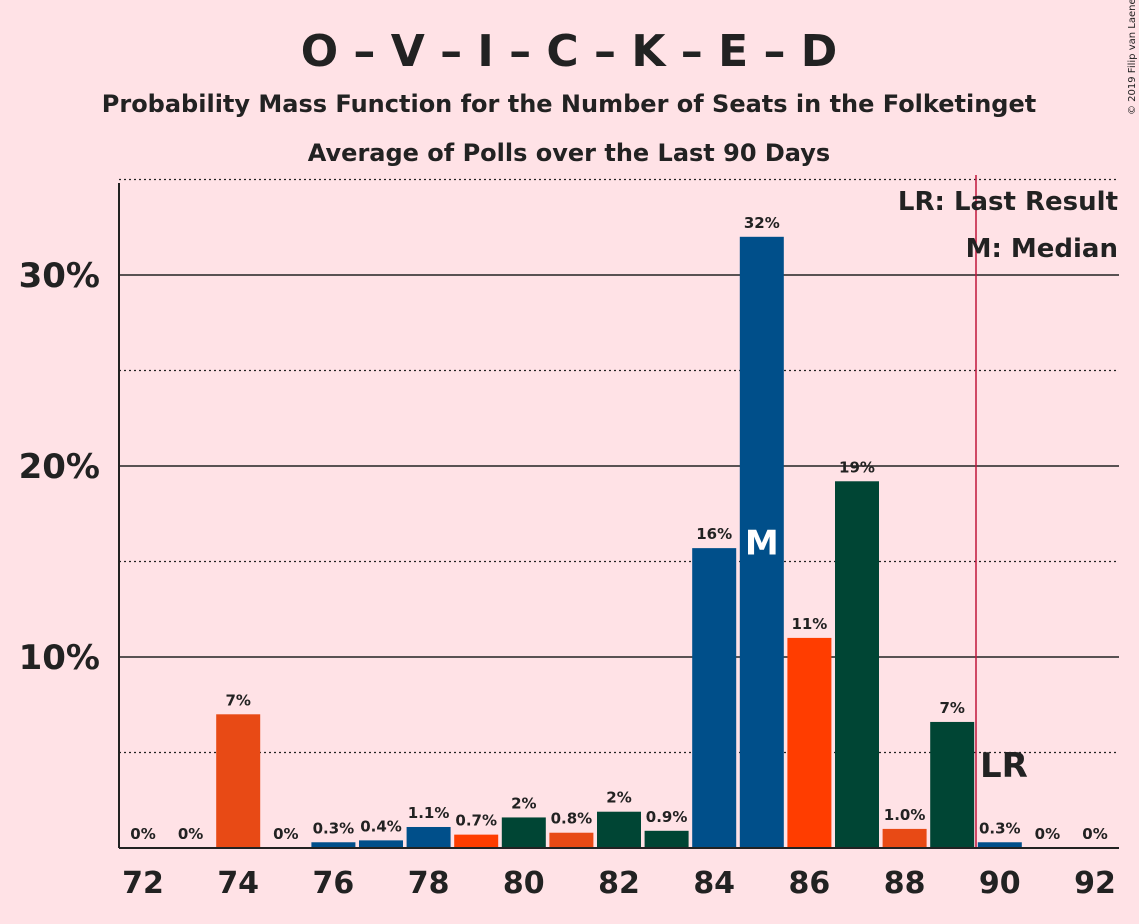 The image size is (1139, 924). I want to click on legend-median: M: Median, so click(1042, 249).